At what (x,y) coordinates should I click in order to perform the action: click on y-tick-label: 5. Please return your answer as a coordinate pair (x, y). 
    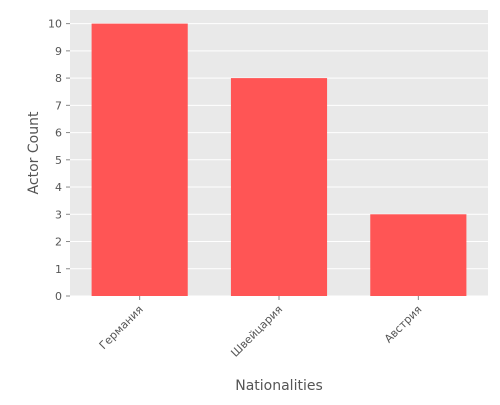
    Looking at the image, I should click on (58, 160).